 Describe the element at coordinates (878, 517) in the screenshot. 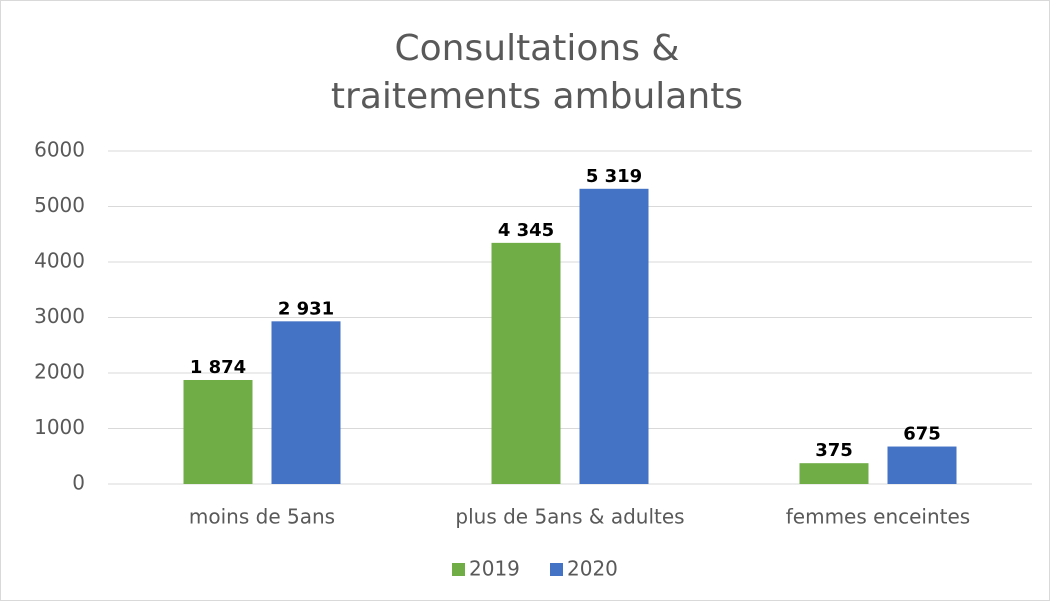

I see `x-tick-label: femmes enceintes` at that location.